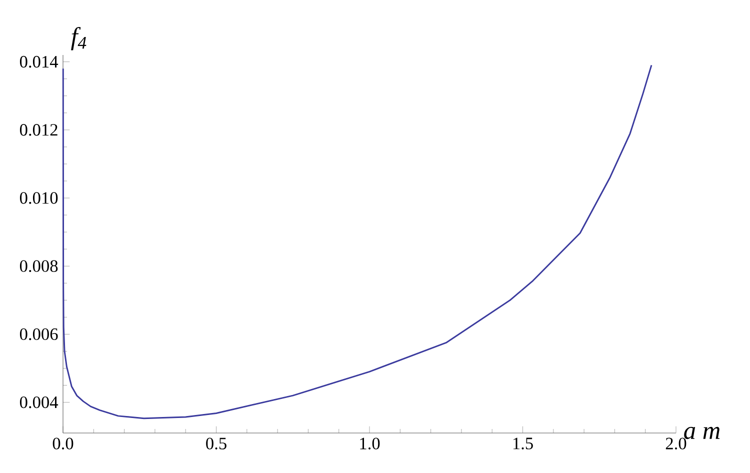 The height and width of the screenshot is (473, 750). I want to click on x-tick-label: 2.0, so click(676, 444).